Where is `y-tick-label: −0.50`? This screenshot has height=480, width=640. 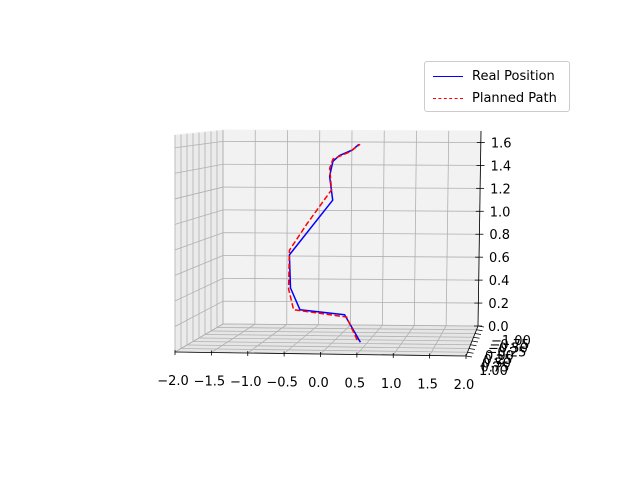 y-tick-label: −0.50 is located at coordinates (508, 349).